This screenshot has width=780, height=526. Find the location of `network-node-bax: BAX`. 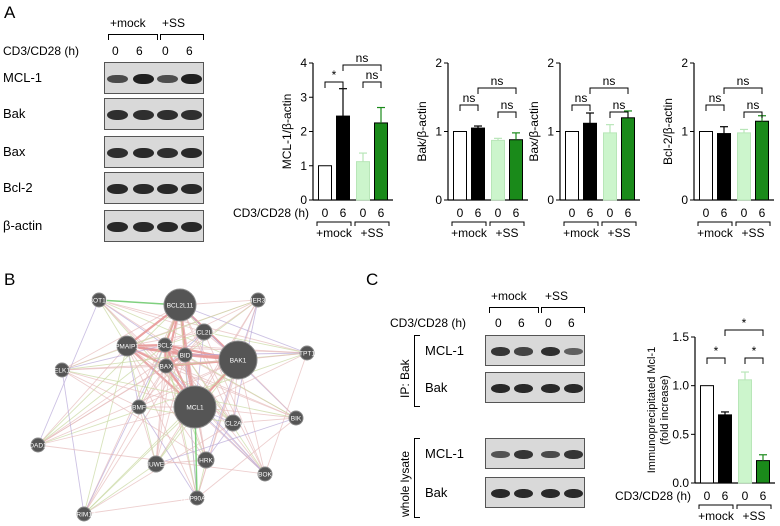

network-node-bax: BAX is located at coordinates (166, 366).